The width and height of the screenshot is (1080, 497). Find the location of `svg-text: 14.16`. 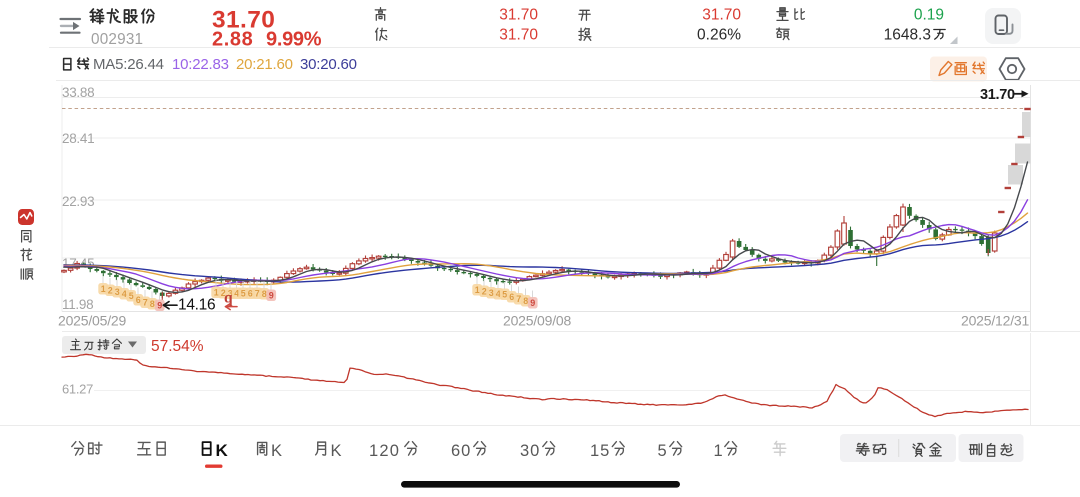

svg-text: 14.16 is located at coordinates (196, 305).